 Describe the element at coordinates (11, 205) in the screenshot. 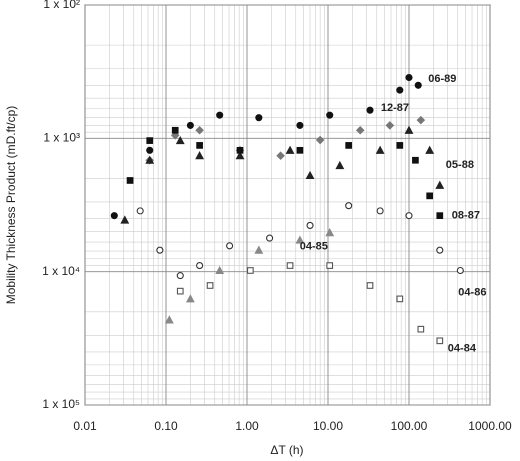

I see `y-axis-label: Mobility Thickness Product (mD.ft/cp)` at that location.